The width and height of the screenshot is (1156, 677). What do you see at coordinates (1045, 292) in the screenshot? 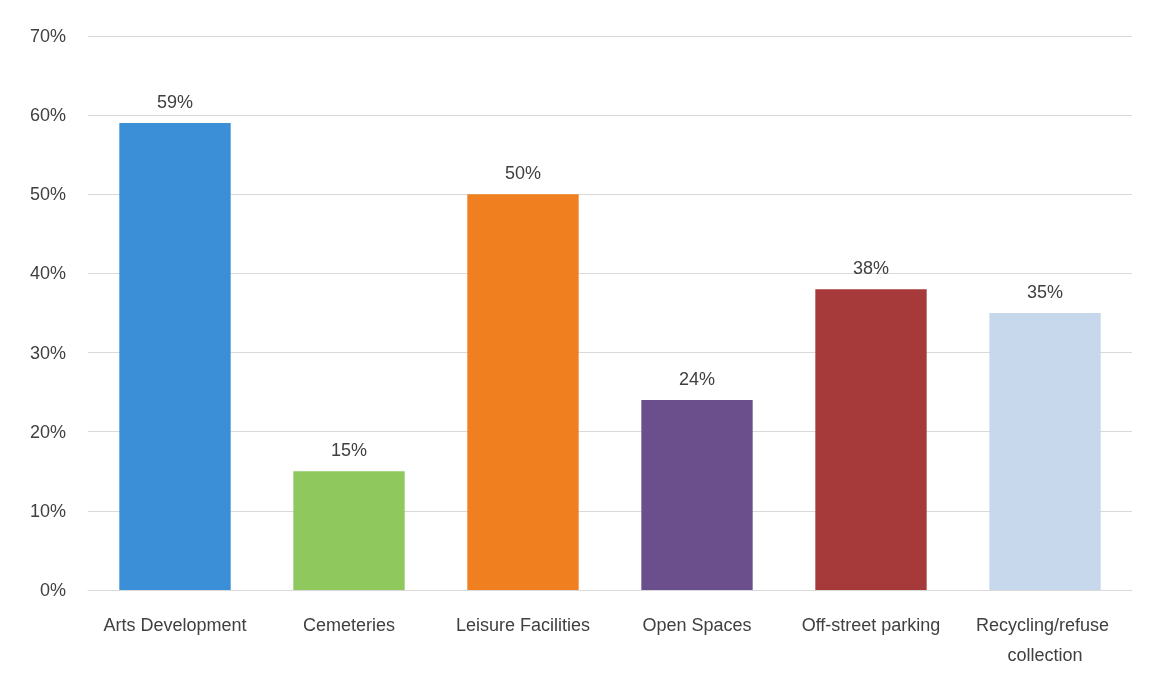
I see `data-label: 35%` at bounding box center [1045, 292].